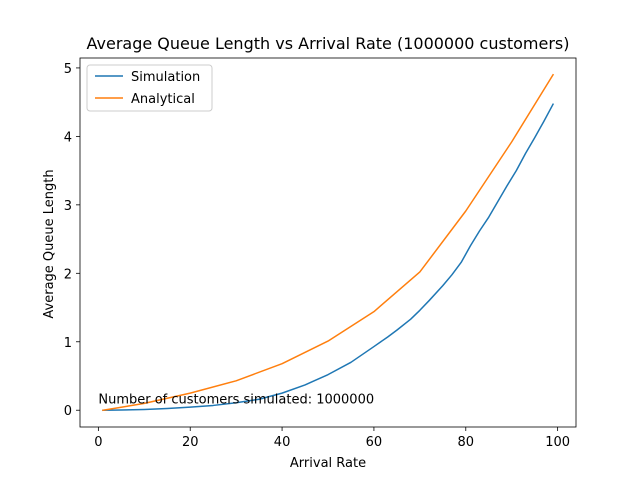 This screenshot has width=640, height=480. I want to click on legend-label-analytical: Analytical, so click(163, 99).